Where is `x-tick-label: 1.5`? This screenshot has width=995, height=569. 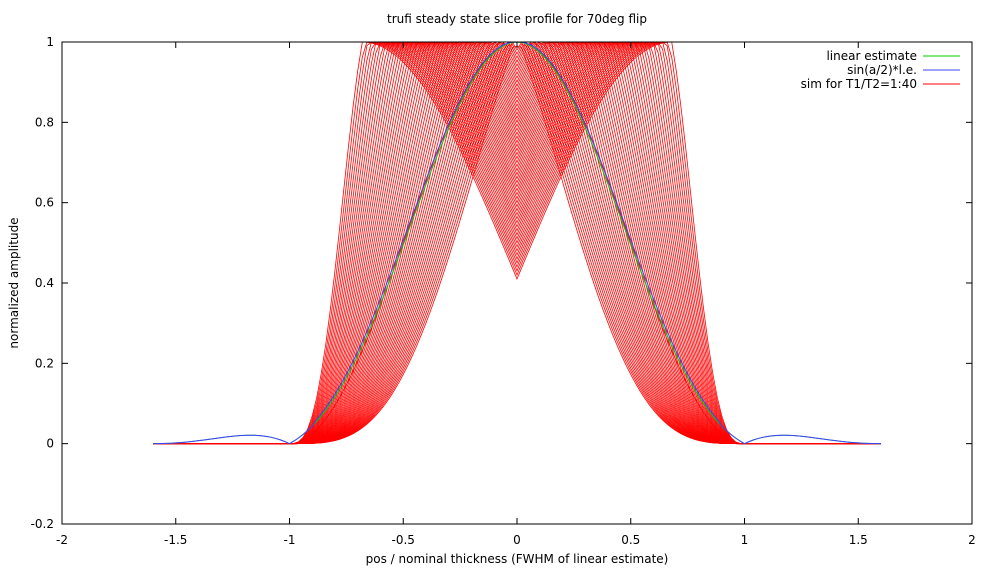
x-tick-label: 1.5 is located at coordinates (858, 540).